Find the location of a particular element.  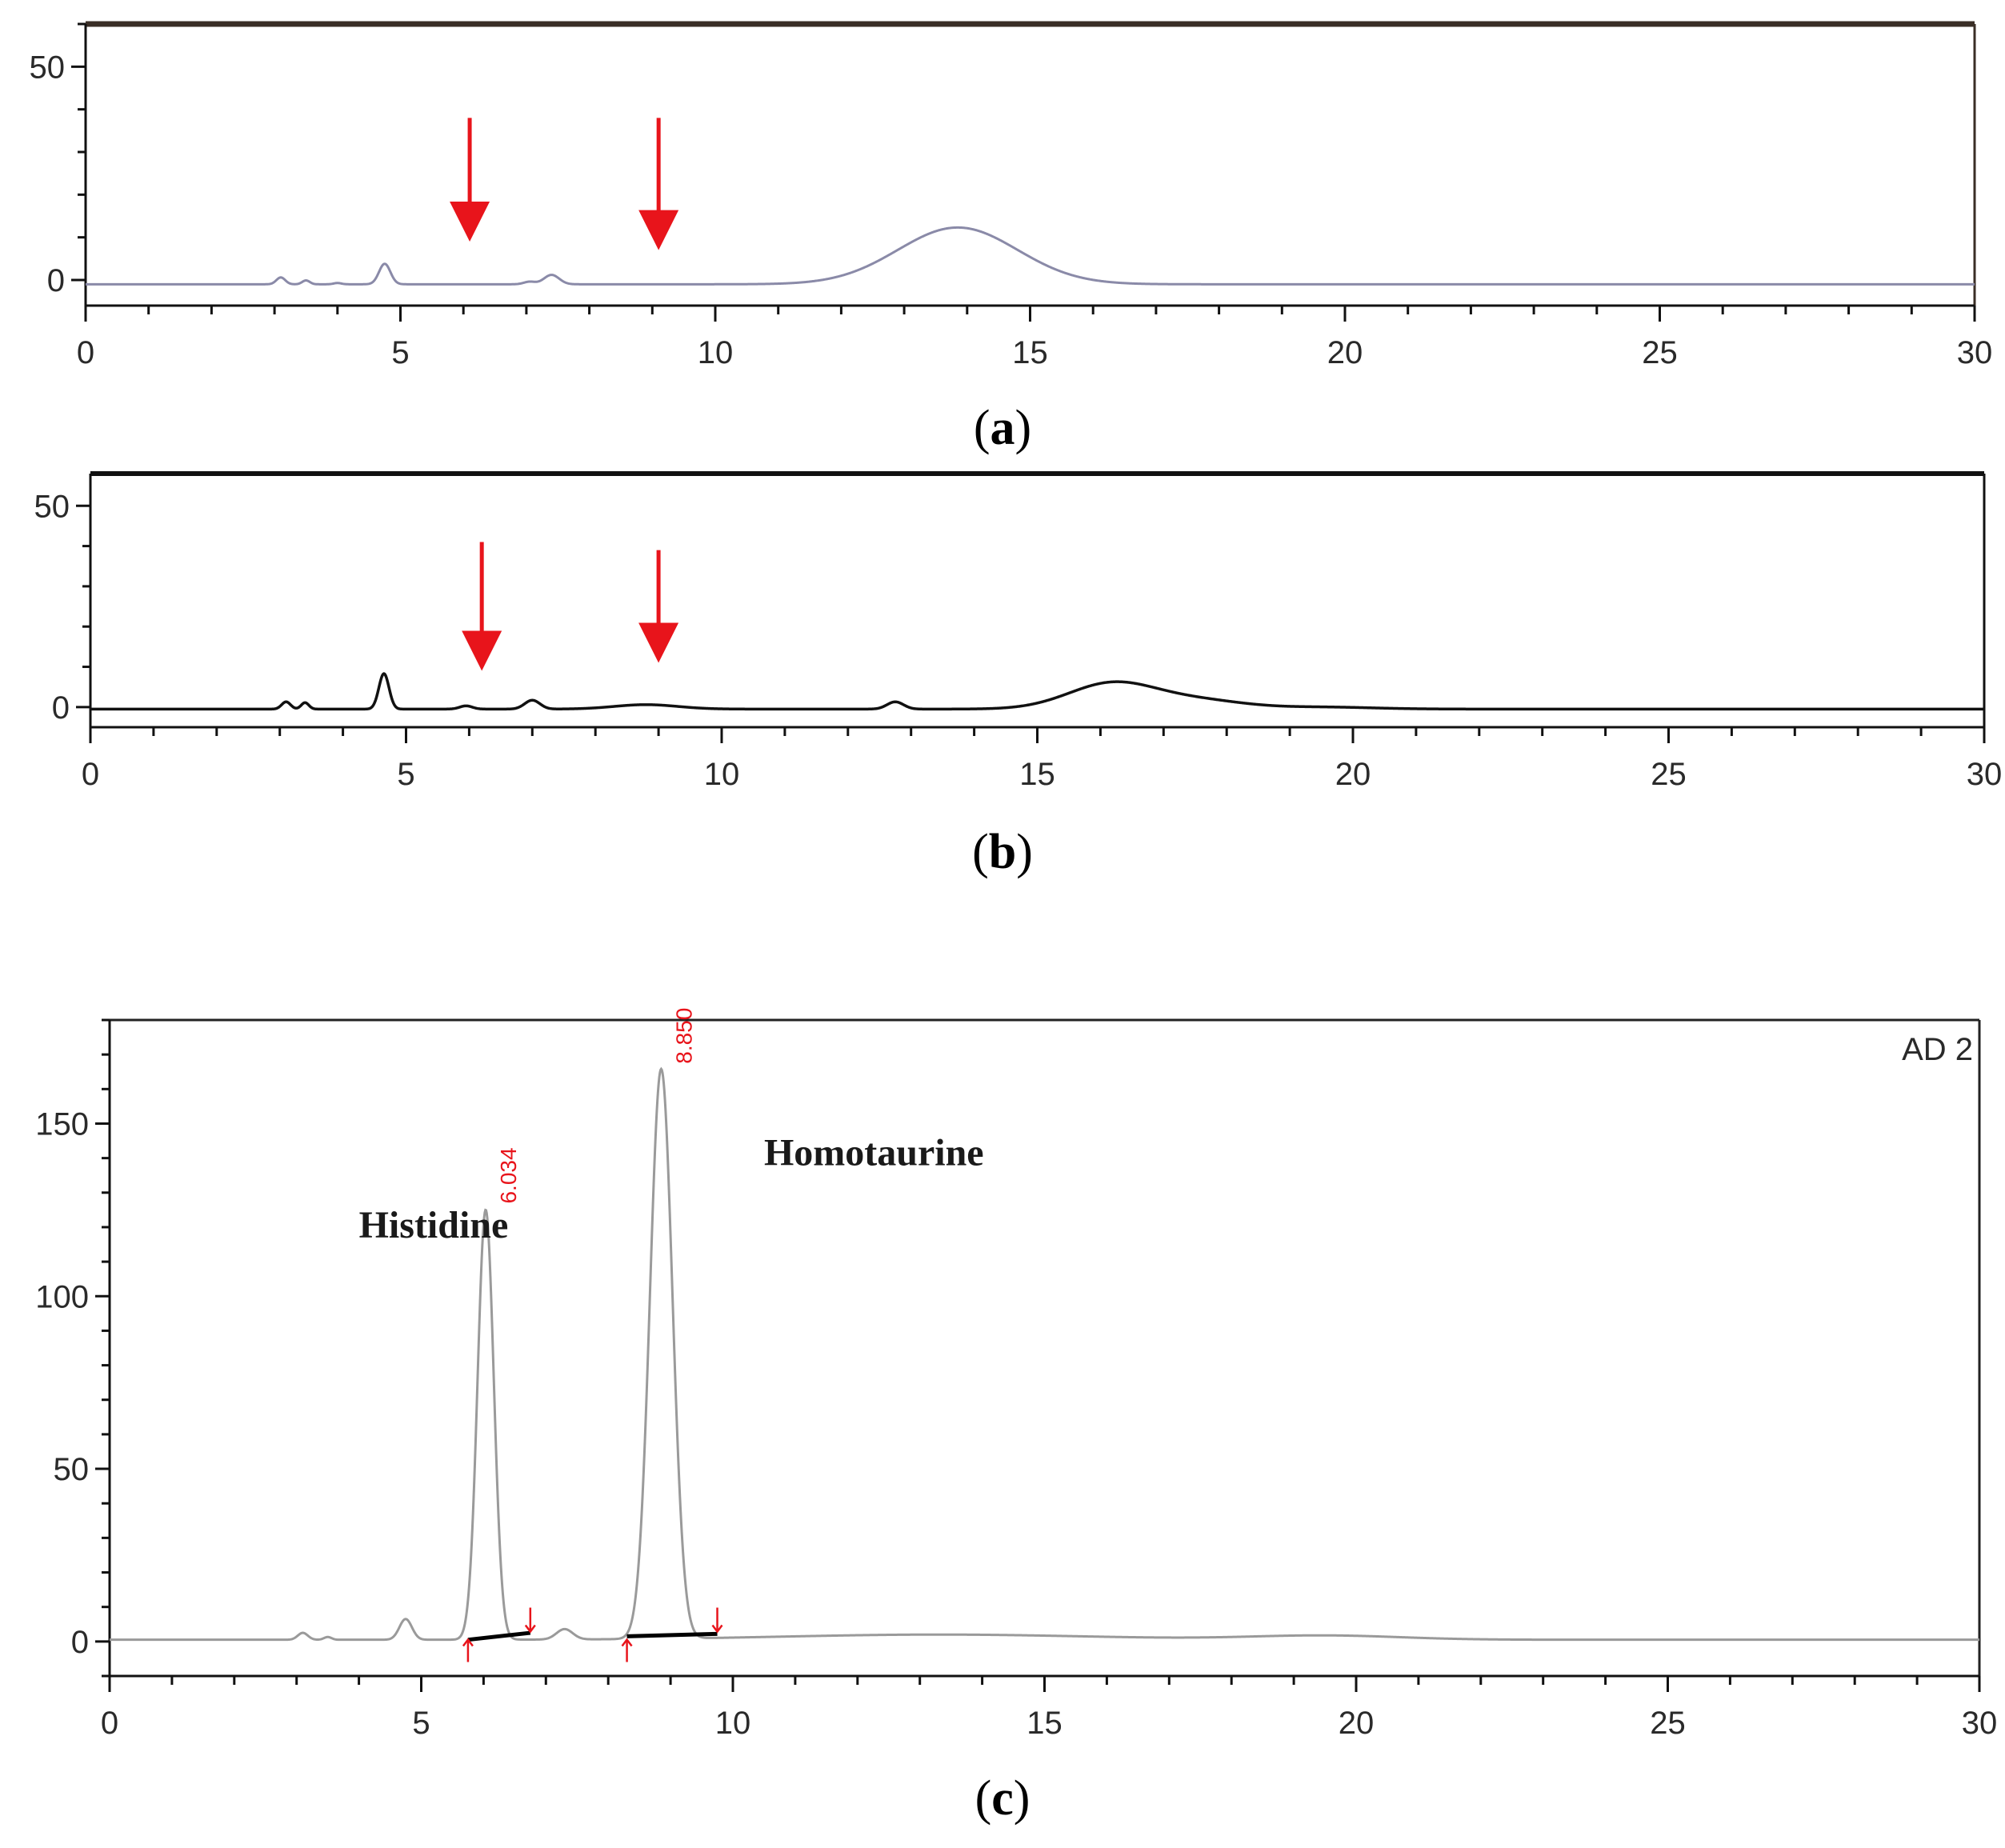

compound-label: Homotaurine is located at coordinates (874, 1152).